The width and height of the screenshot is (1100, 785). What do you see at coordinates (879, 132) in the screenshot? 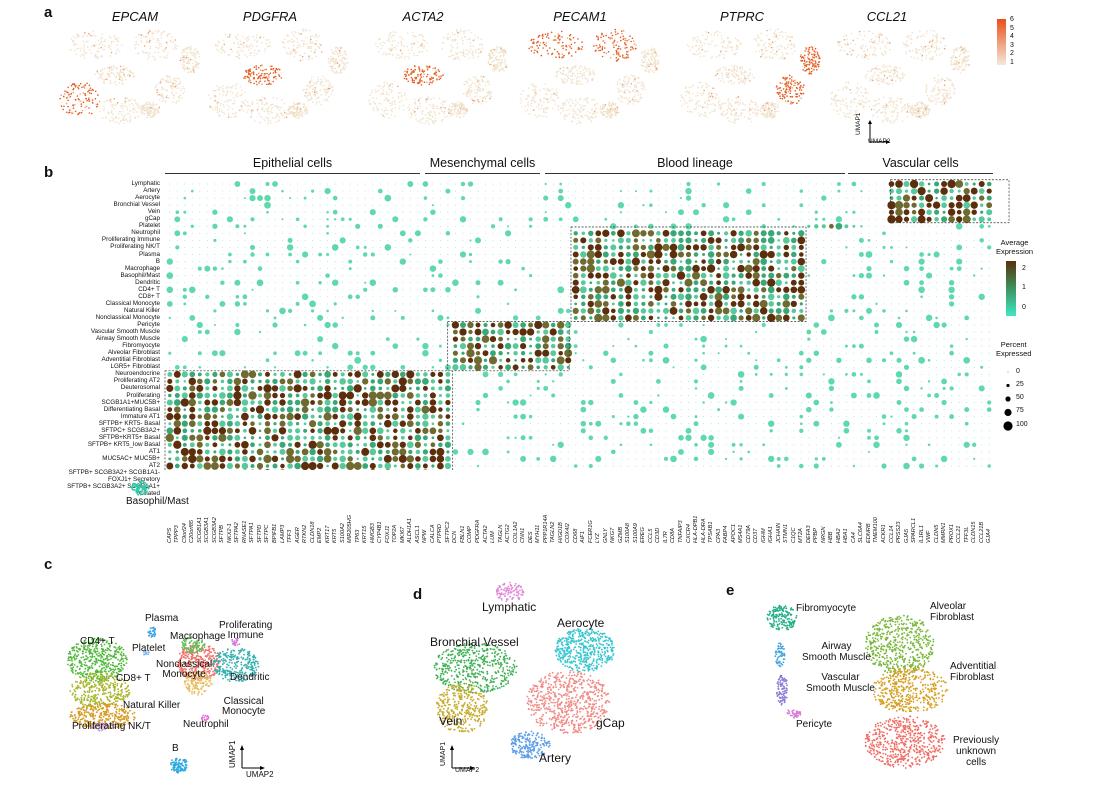
I see `axis-arrows-a` at bounding box center [879, 132].